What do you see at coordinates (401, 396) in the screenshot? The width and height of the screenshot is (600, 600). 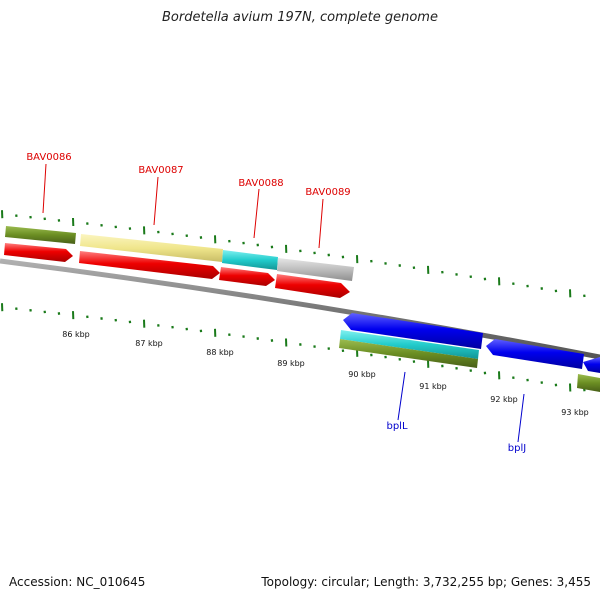 I see `leader-bplL` at bounding box center [401, 396].